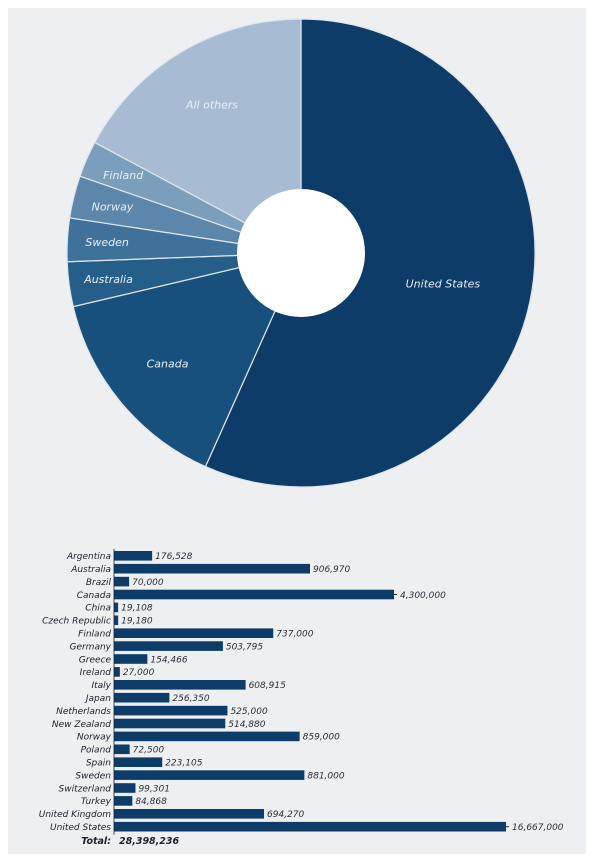 The height and width of the screenshot is (858, 590). I want to click on category-label-spain: Spain, so click(98, 764).